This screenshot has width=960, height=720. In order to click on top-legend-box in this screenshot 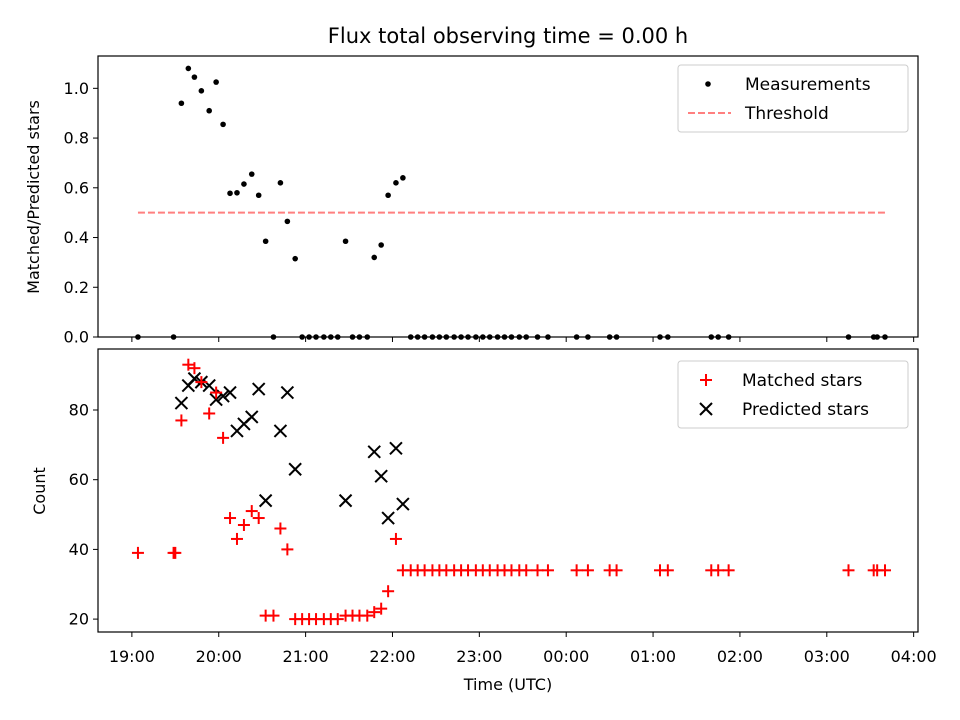, I will do `click(793, 98)`.